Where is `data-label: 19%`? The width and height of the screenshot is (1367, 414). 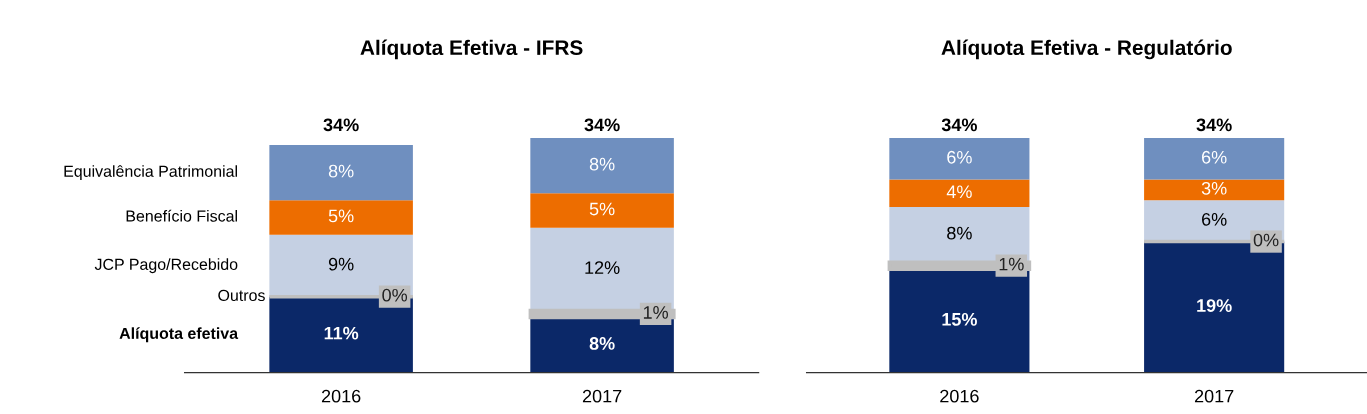 data-label: 19% is located at coordinates (1214, 305).